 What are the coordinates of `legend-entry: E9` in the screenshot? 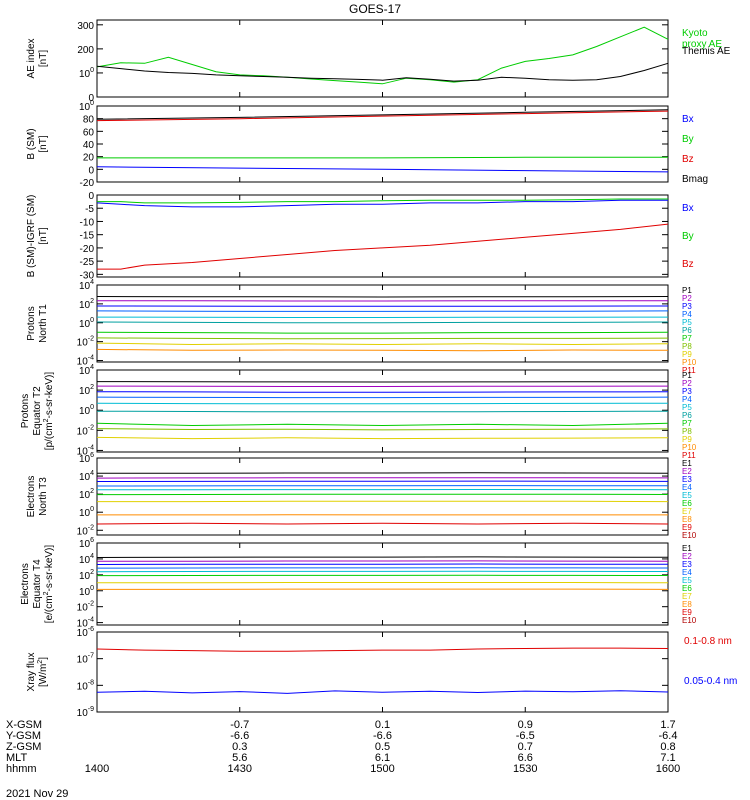 It's located at (687, 612).